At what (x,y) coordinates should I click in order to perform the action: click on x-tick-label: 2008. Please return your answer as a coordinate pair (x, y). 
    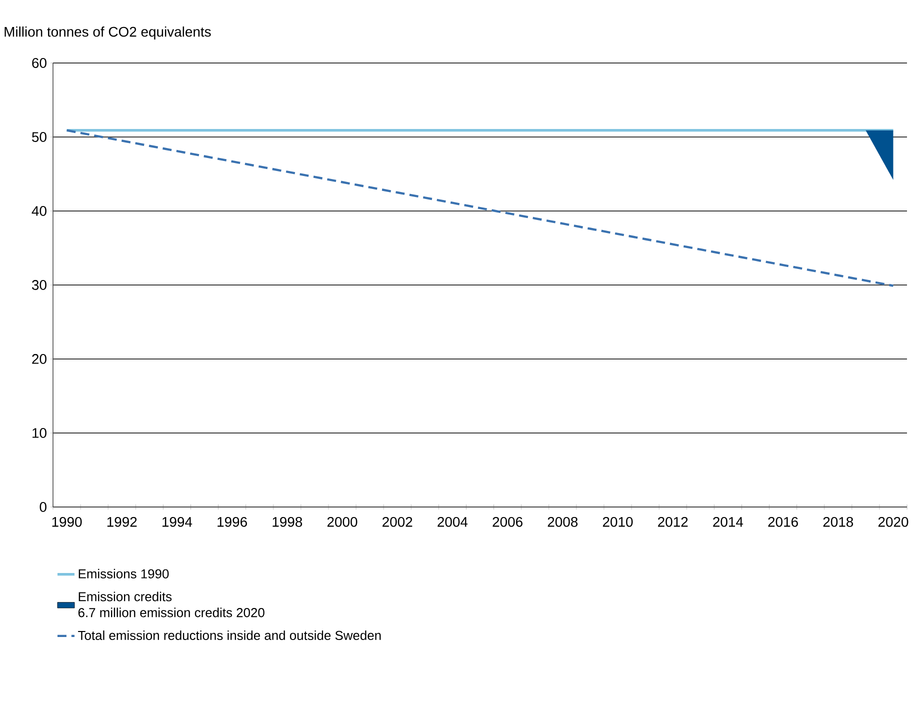
    Looking at the image, I should click on (563, 521).